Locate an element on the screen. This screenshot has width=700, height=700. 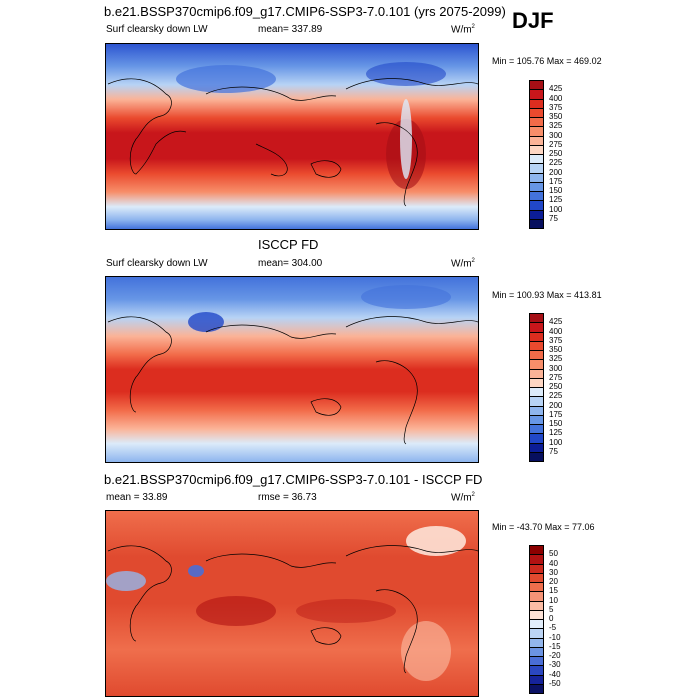
panel2-title: ISCCP FD is located at coordinates (288, 244).